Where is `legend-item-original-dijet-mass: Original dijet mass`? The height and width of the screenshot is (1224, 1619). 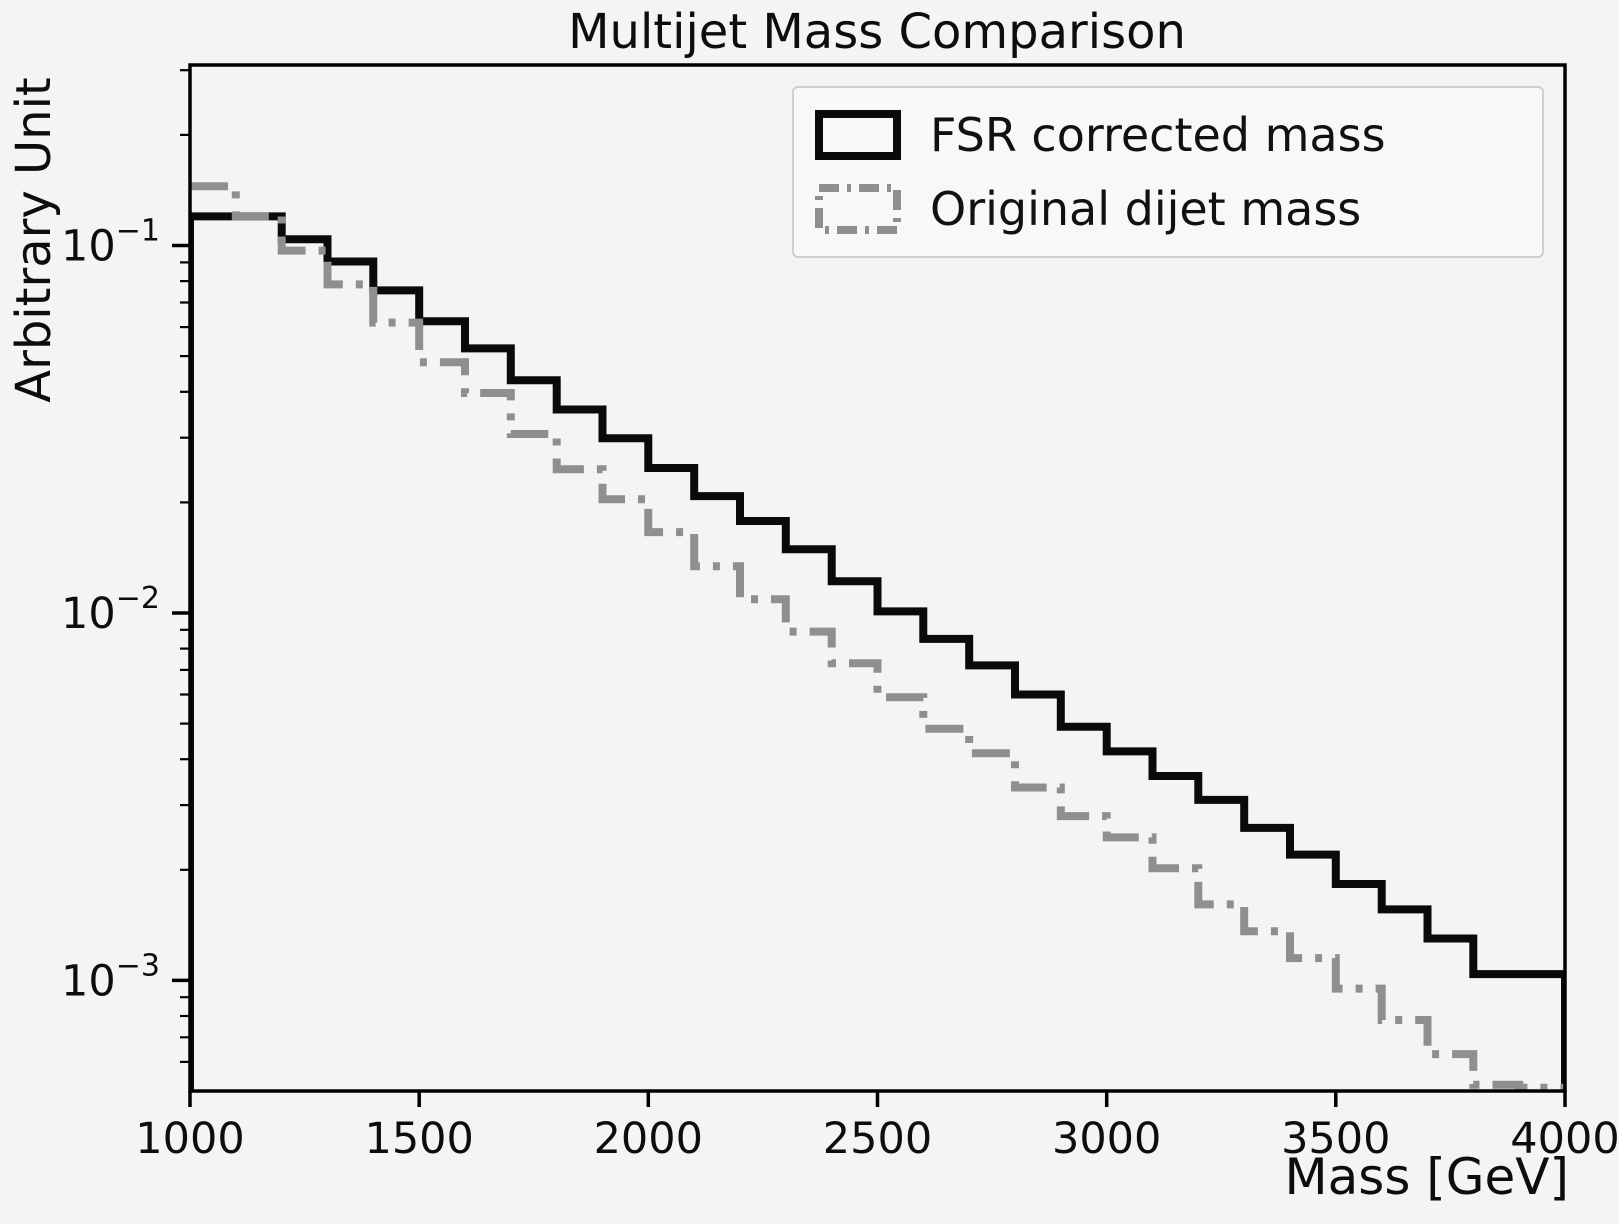
legend-item-original-dijet-mass: Original dijet mass is located at coordinates (1178, 209).